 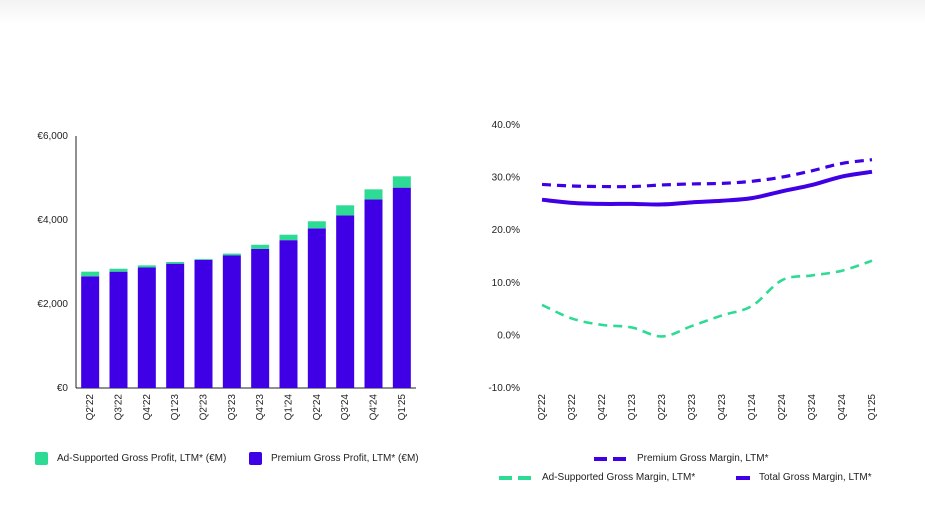 What do you see at coordinates (504, 388) in the screenshot?
I see `y-tick-label: -10.0%` at bounding box center [504, 388].